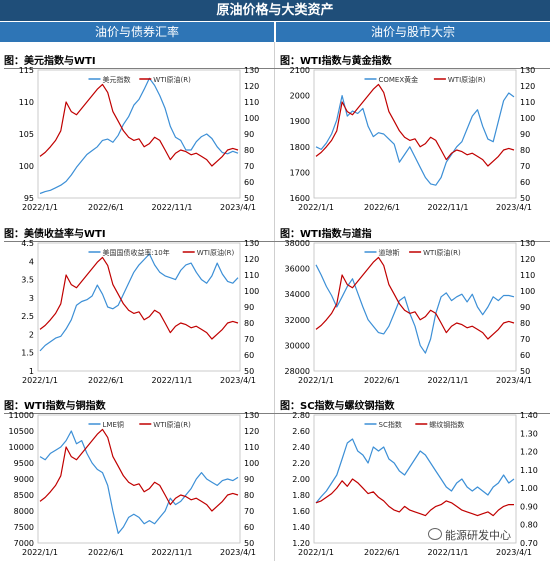 The height and width of the screenshot is (561, 550). What do you see at coordinates (390, 424) in the screenshot?
I see `legend-label: SC指数` at bounding box center [390, 424].